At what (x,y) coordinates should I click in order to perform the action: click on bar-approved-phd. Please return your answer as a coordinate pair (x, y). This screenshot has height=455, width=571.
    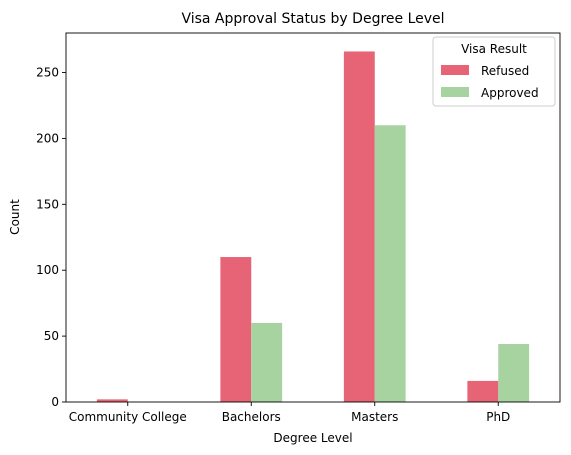
    Looking at the image, I should click on (513, 373).